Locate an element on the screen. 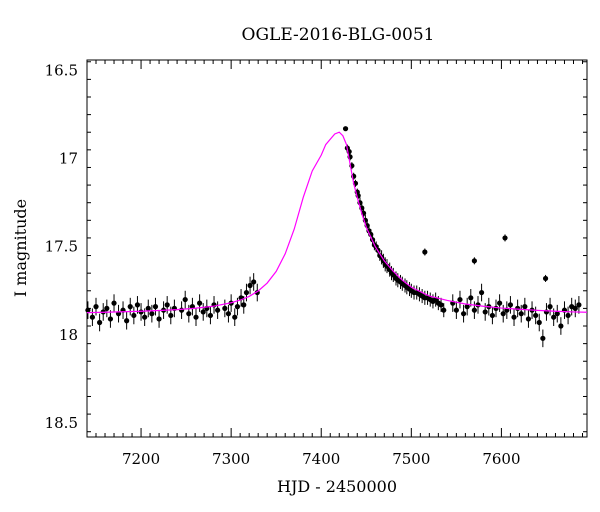 The image size is (600, 512). x-tick-label: 7600 is located at coordinates (501, 459).